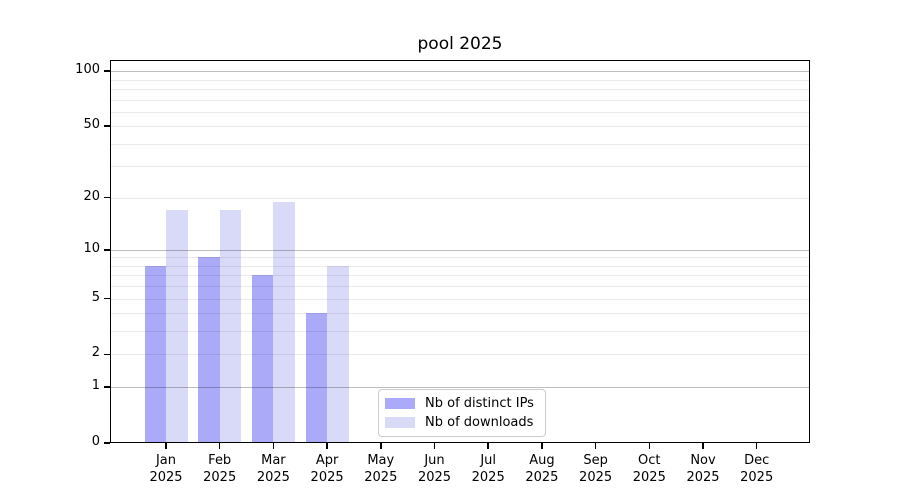 The height and width of the screenshot is (500, 900). I want to click on legend-swatch-downloads, so click(400, 422).